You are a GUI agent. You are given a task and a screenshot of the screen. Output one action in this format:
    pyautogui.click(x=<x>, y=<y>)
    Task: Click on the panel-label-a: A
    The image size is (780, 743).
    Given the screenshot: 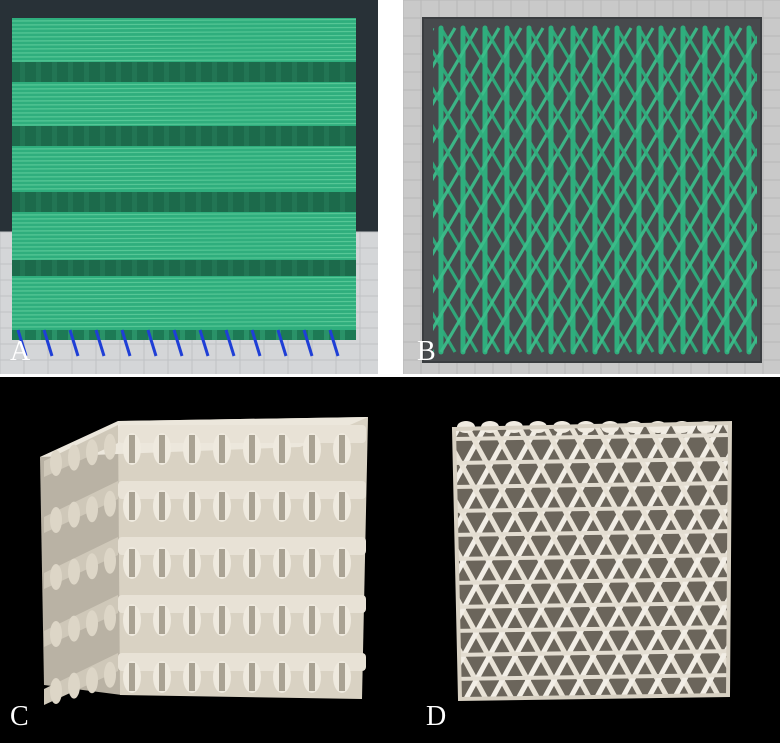 What is the action you would take?
    pyautogui.click(x=20, y=351)
    